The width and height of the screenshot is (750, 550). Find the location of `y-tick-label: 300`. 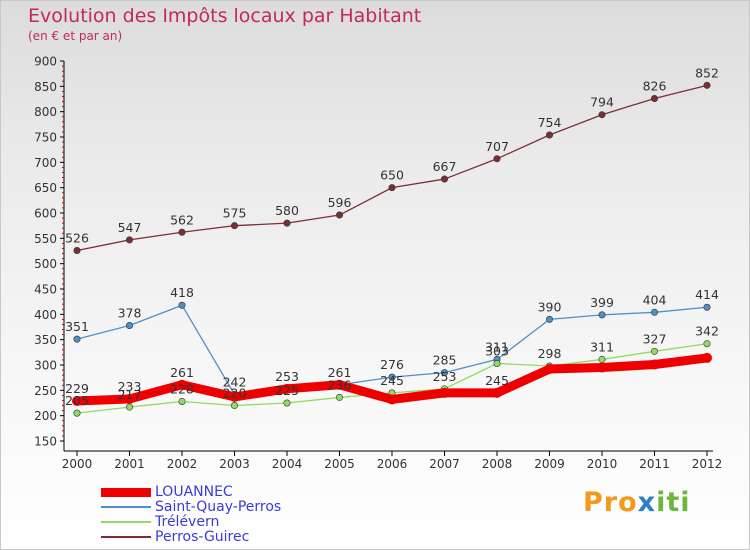

y-tick-label: 300 is located at coordinates (45, 366).